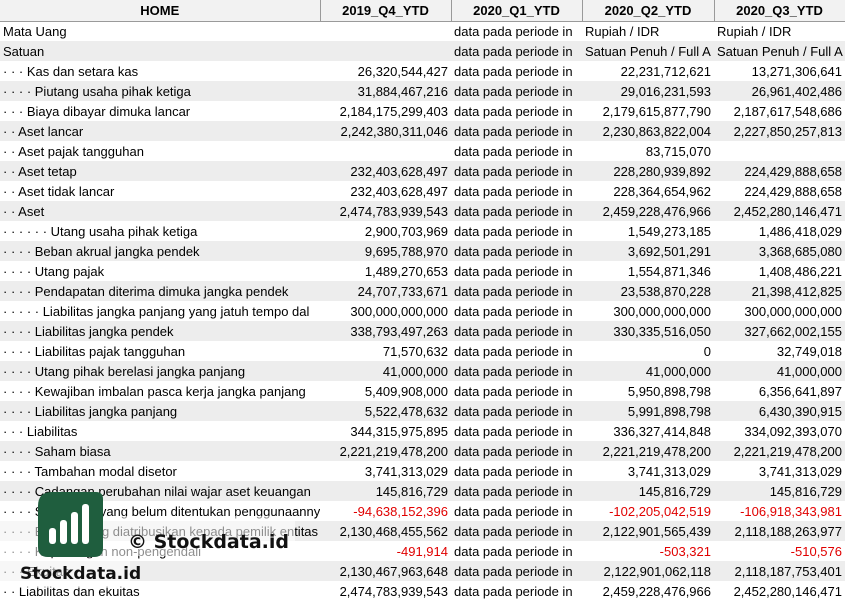  What do you see at coordinates (779, 331) in the screenshot?
I see `cell: 327,662,002,155` at bounding box center [779, 331].